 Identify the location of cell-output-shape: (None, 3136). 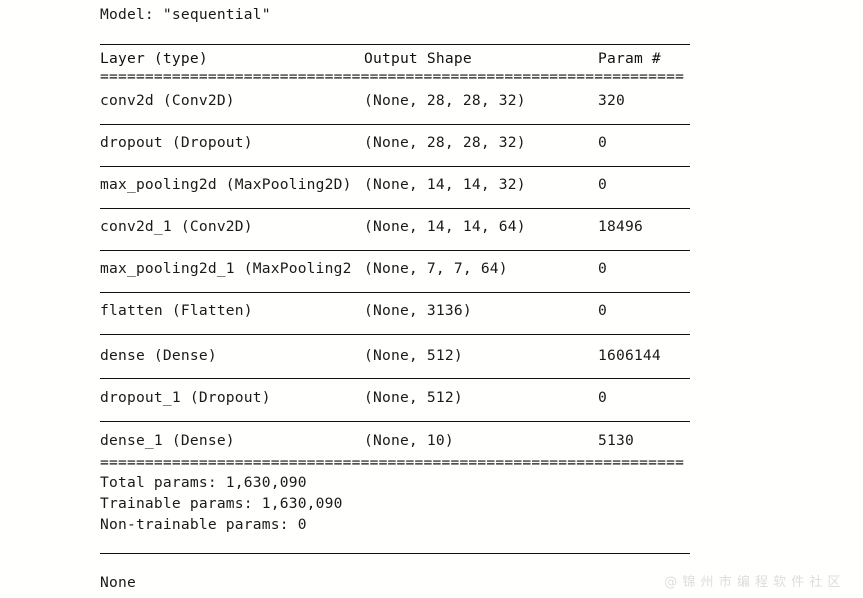
(418, 310).